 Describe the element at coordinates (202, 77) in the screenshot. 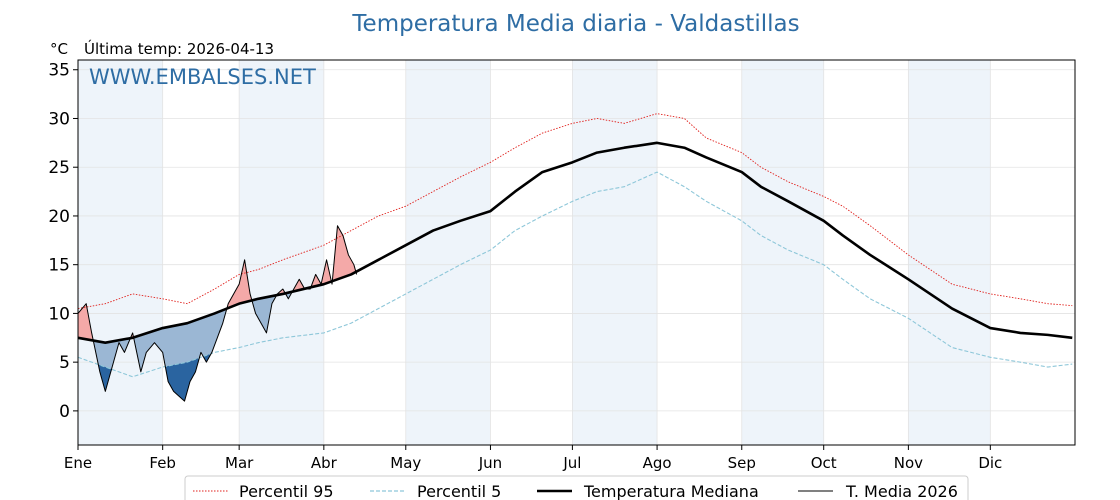

I see `watermark: WWW.EMBALSES.NET` at that location.